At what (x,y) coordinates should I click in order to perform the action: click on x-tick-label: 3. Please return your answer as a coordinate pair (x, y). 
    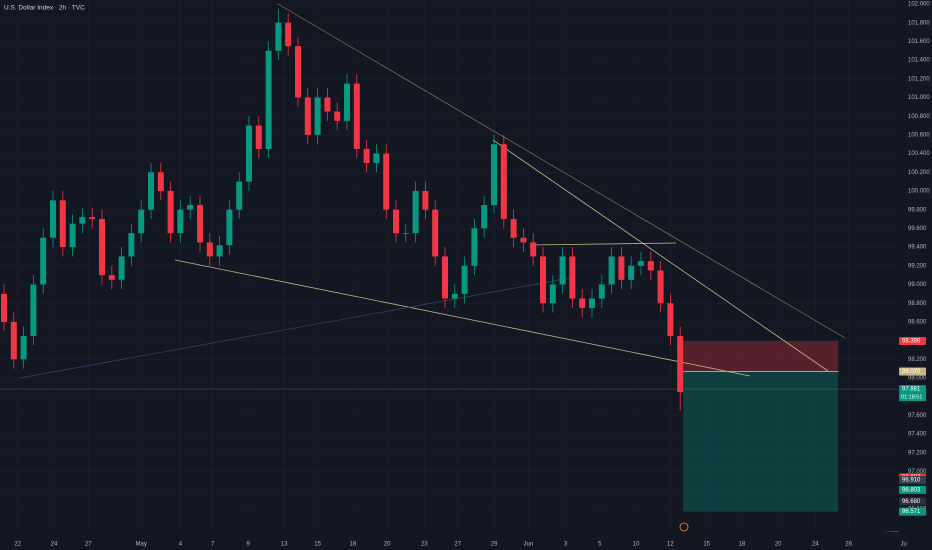
    Looking at the image, I should click on (566, 545).